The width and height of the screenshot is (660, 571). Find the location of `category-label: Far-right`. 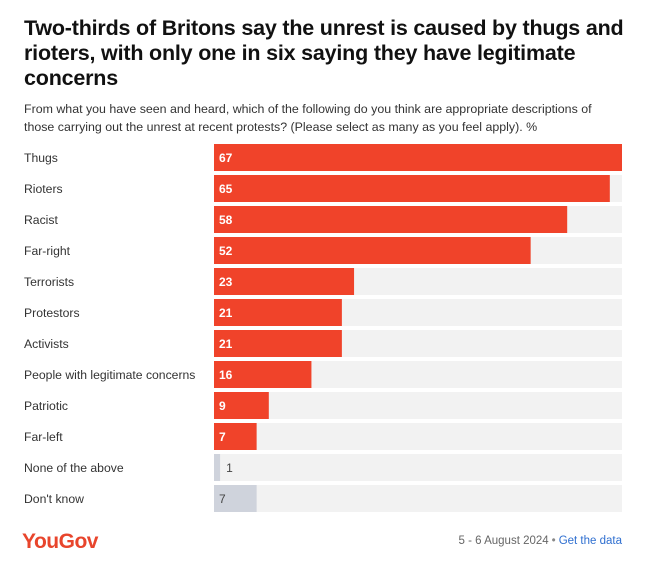

category-label: Far-right is located at coordinates (47, 251).